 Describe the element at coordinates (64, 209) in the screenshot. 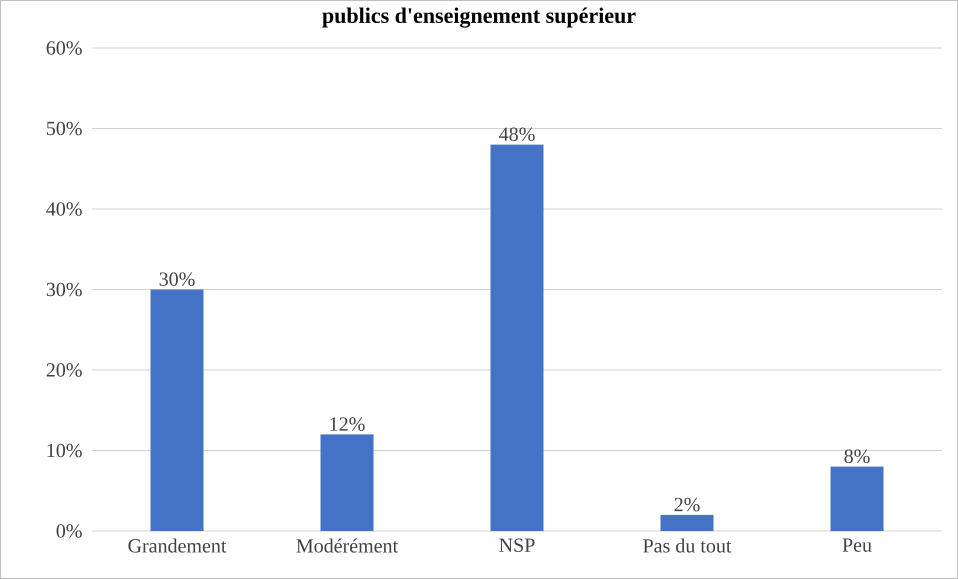

I see `y-tick-label: 40%` at that location.